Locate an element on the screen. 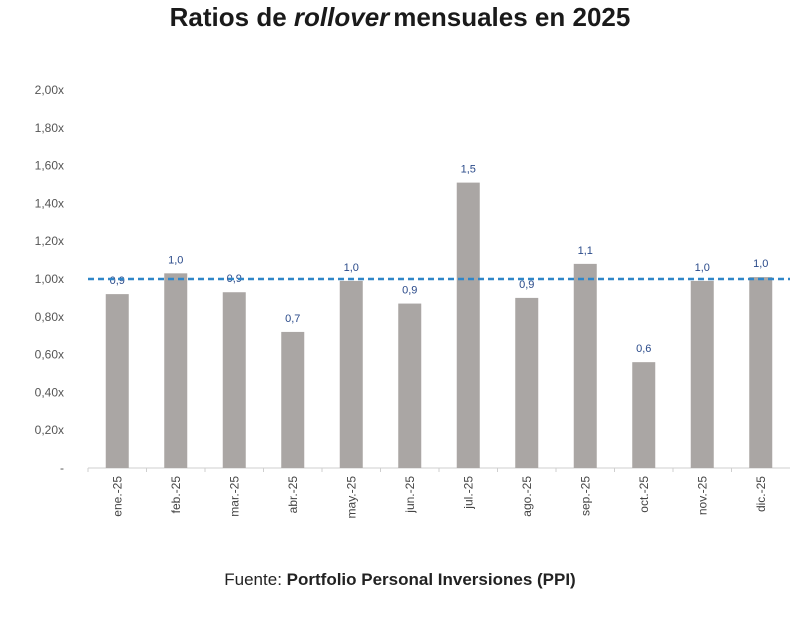  title-suffix: mensuales en 2025 is located at coordinates (512, 17).